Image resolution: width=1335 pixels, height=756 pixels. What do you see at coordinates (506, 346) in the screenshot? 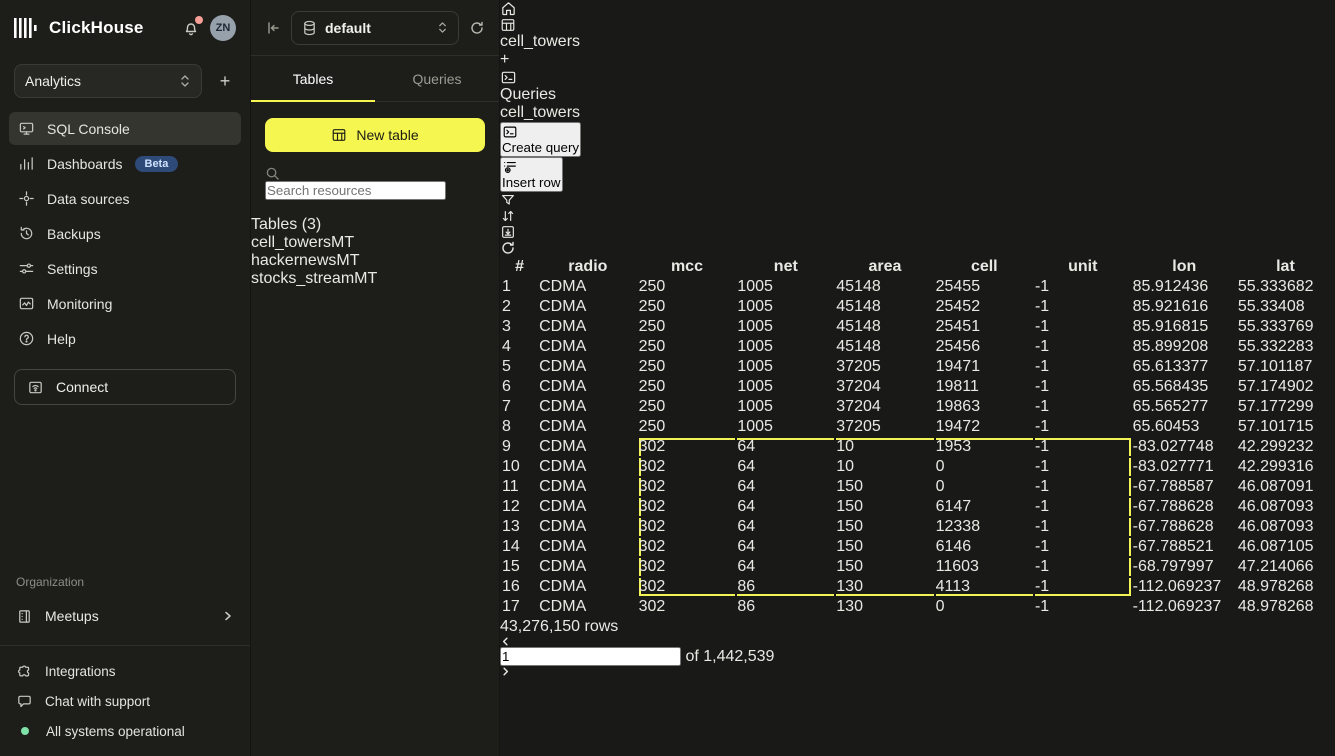
I see `row-number: 4` at bounding box center [506, 346].